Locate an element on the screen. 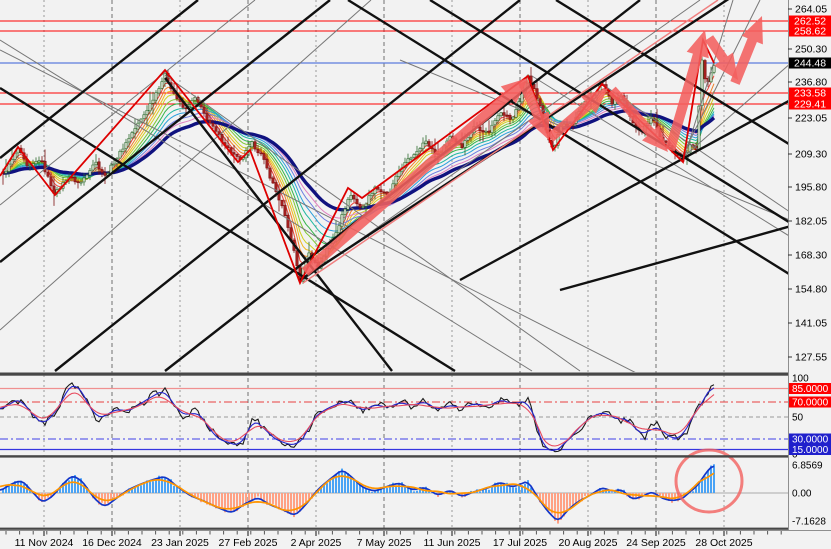 The width and height of the screenshot is (831, 549). date-label: 16 Dec 2024 is located at coordinates (112, 543).